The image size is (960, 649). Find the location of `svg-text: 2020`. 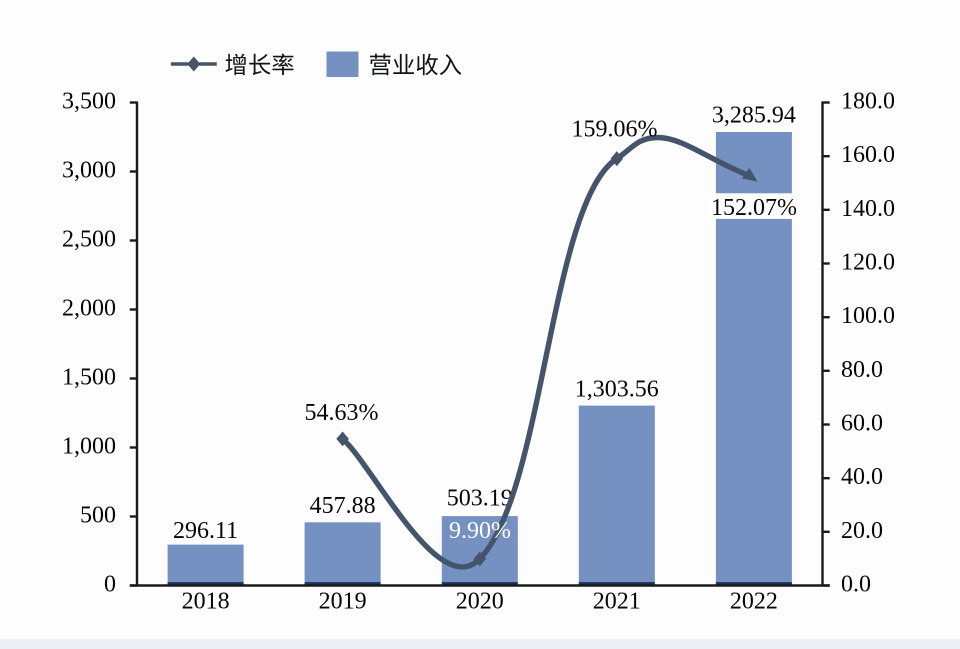

svg-text: 2020 is located at coordinates (480, 602).